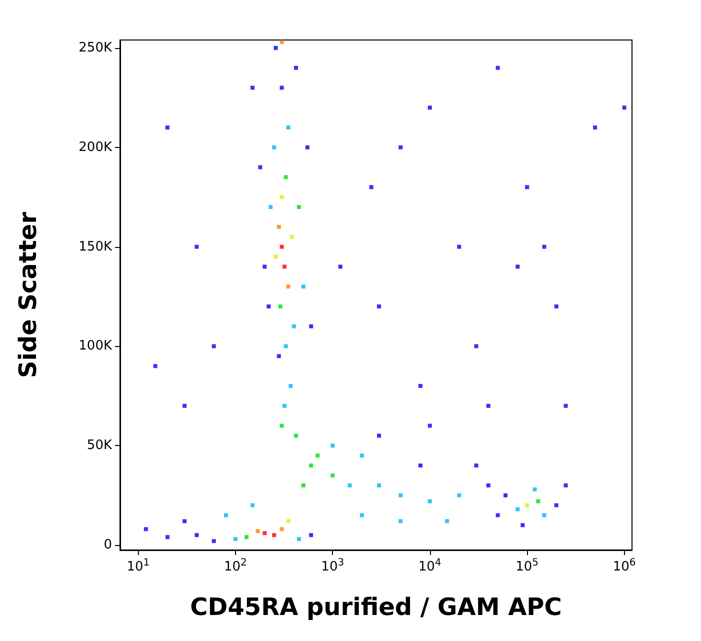  What do you see at coordinates (95, 147) in the screenshot?
I see `y-tick-label: 200K` at bounding box center [95, 147].